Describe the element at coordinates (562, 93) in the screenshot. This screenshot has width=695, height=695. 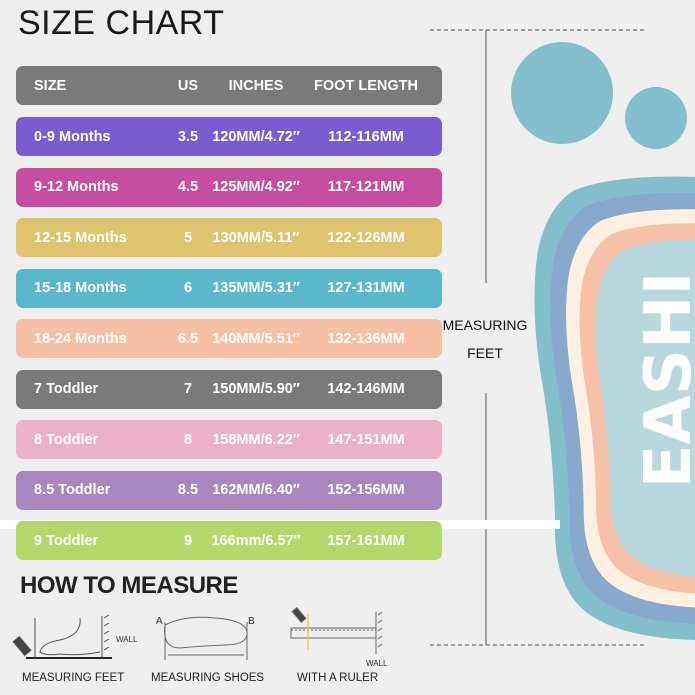
I see `big-toe` at that location.